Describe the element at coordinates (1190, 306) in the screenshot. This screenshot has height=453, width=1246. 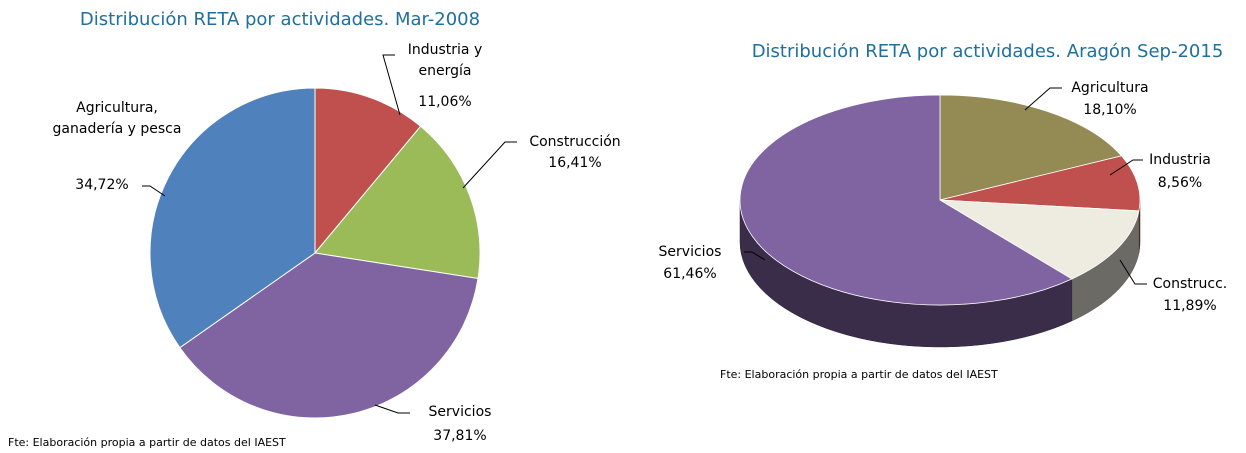
I see `slice-value-label: 11,89%` at that location.